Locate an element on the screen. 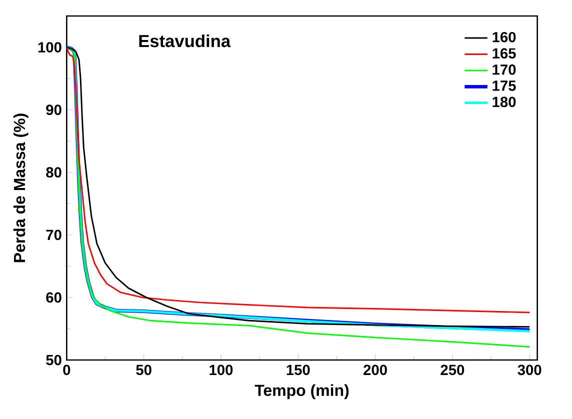 This screenshot has height=419, width=572. y-tick-label: 80 is located at coordinates (54, 172).